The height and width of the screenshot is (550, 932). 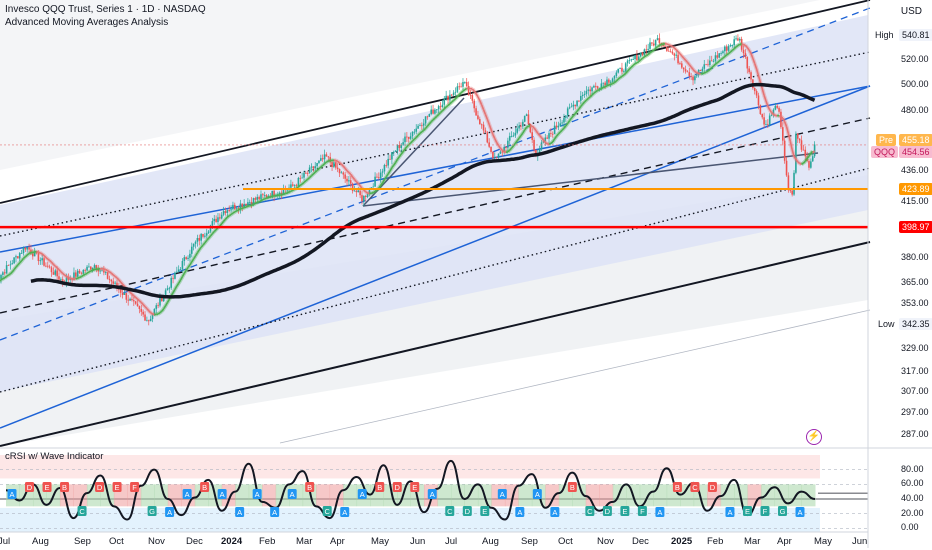 What do you see at coordinates (117, 487) in the screenshot?
I see `signal-badge: E` at bounding box center [117, 487].